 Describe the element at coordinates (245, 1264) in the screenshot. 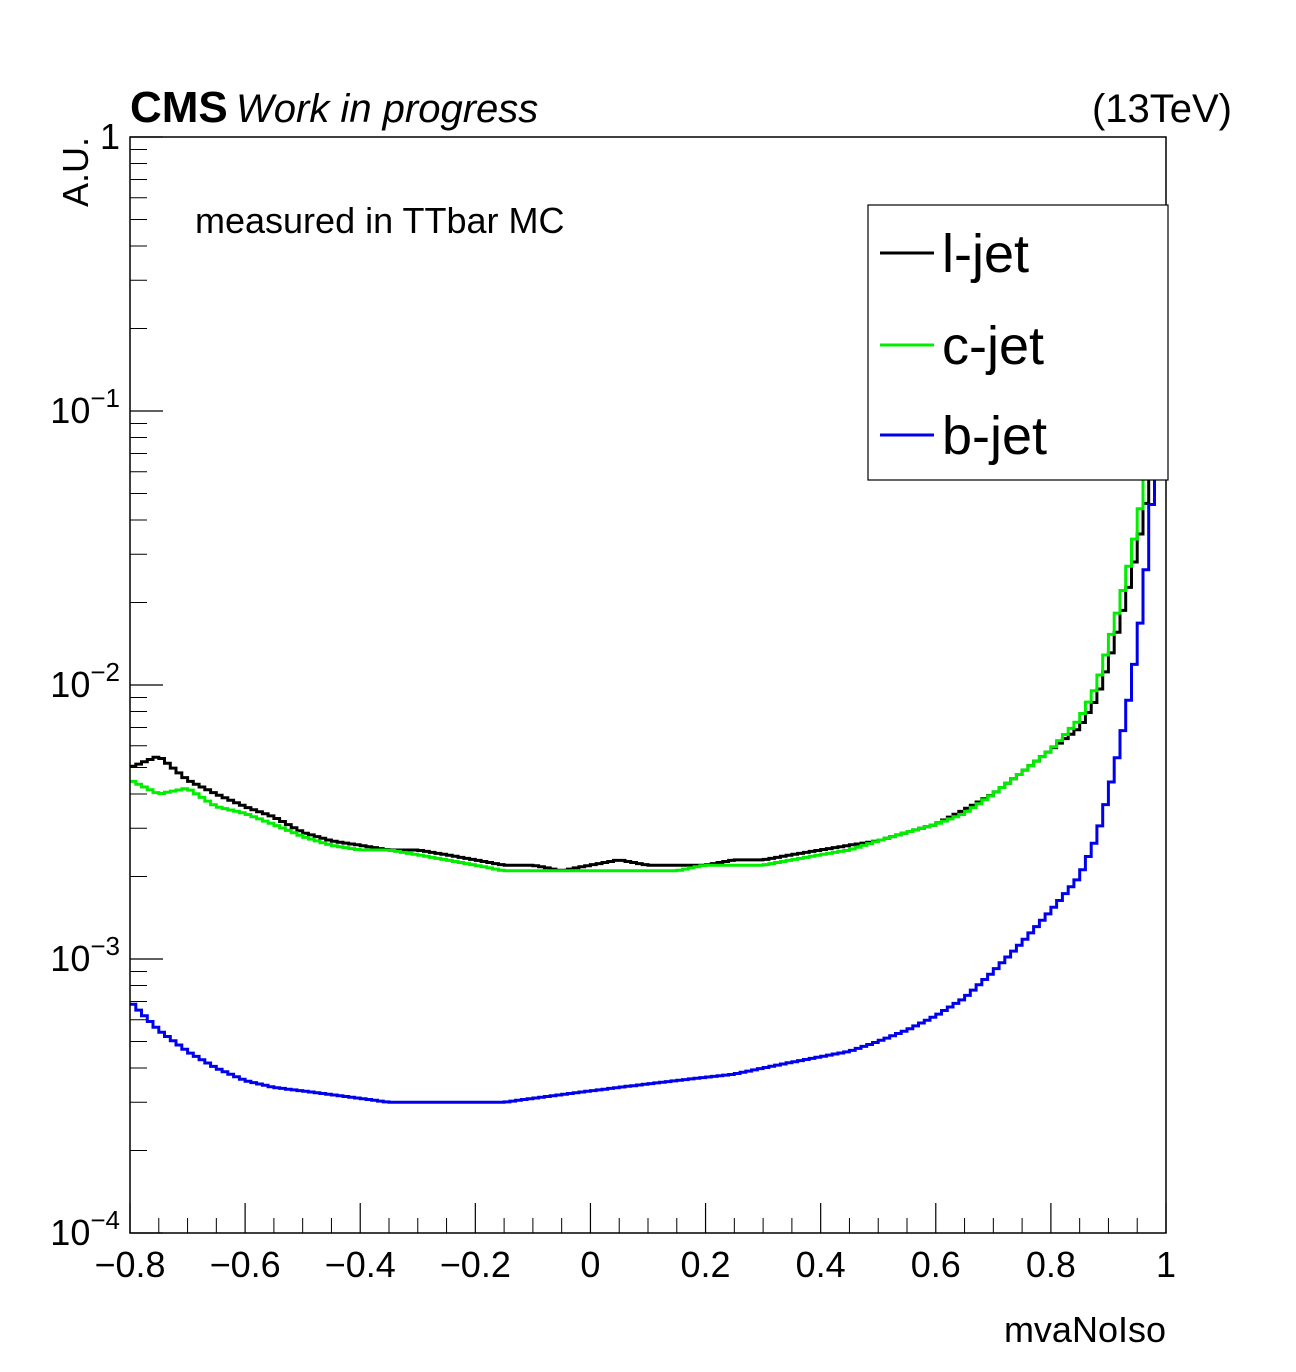

I see `x-tick-label: −0.6` at that location.